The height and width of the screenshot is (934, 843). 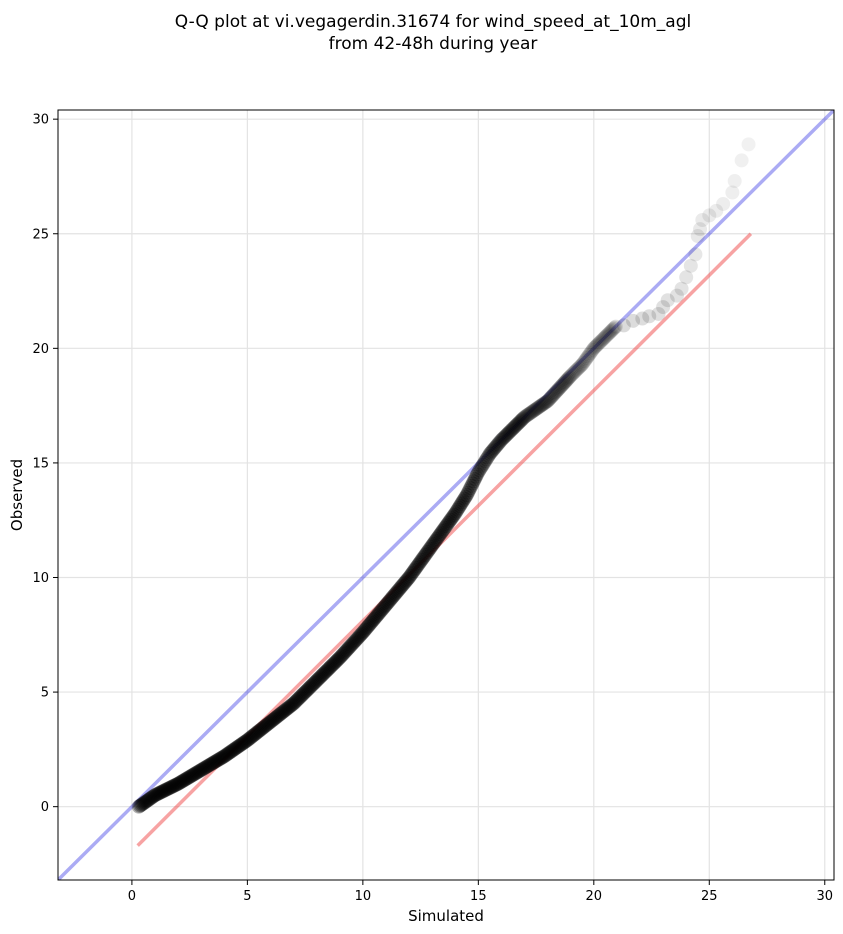 What do you see at coordinates (363, 896) in the screenshot?
I see `x-tick-label: 10` at bounding box center [363, 896].